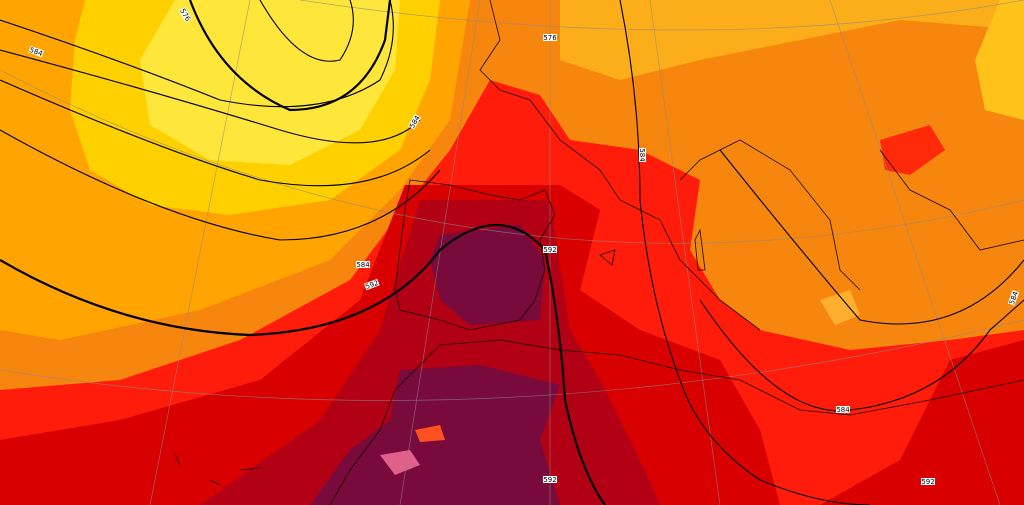 This screenshot has height=505, width=1024. Describe the element at coordinates (792, 40) in the screenshot. I see `field-north` at that location.